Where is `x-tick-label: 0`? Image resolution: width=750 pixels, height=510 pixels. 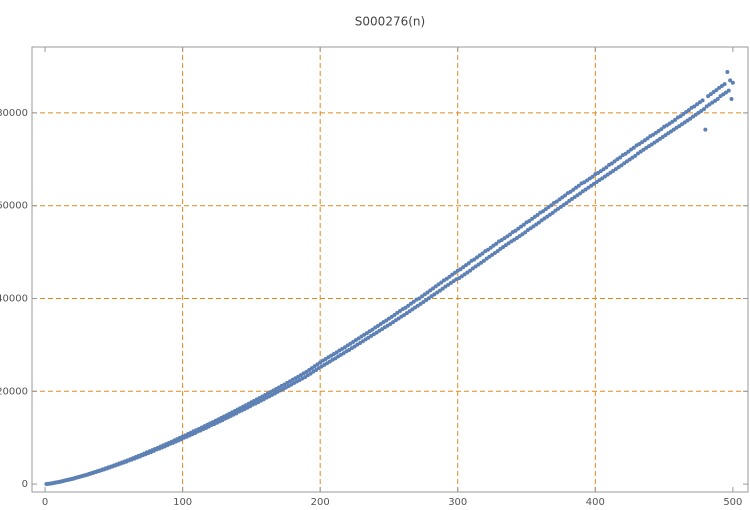
x-tick-label: 0 is located at coordinates (45, 502).